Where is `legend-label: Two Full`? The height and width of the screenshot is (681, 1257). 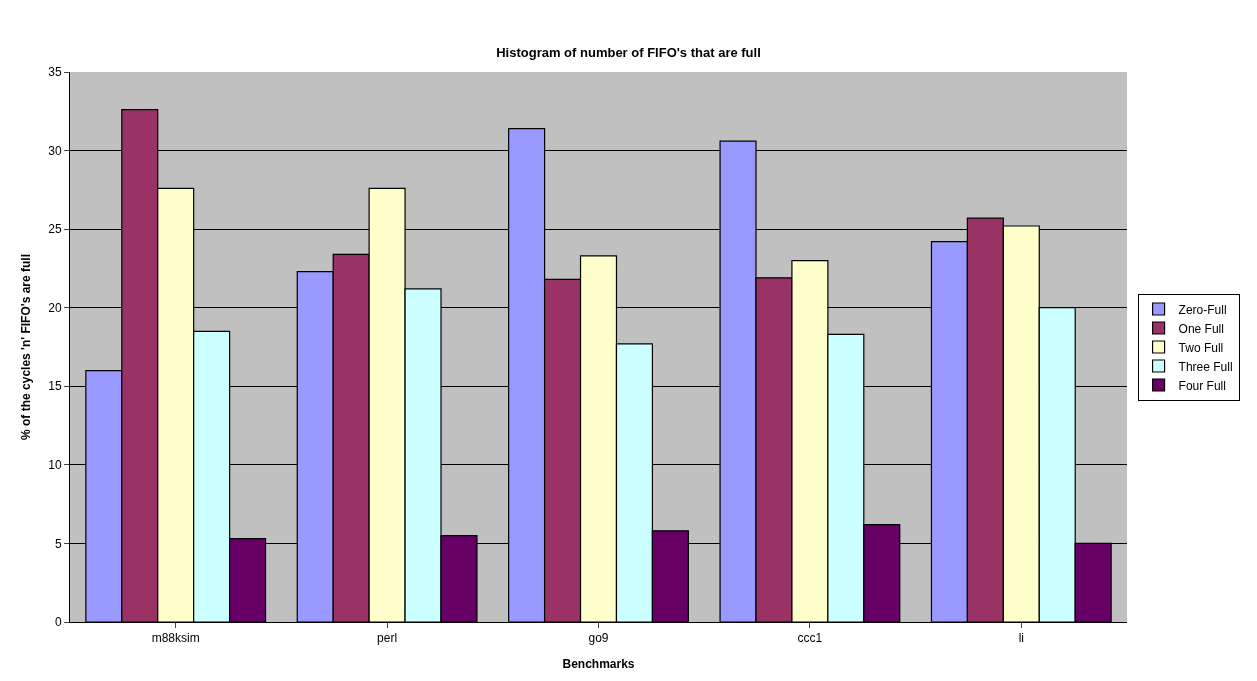 legend-label: Two Full is located at coordinates (1201, 347).